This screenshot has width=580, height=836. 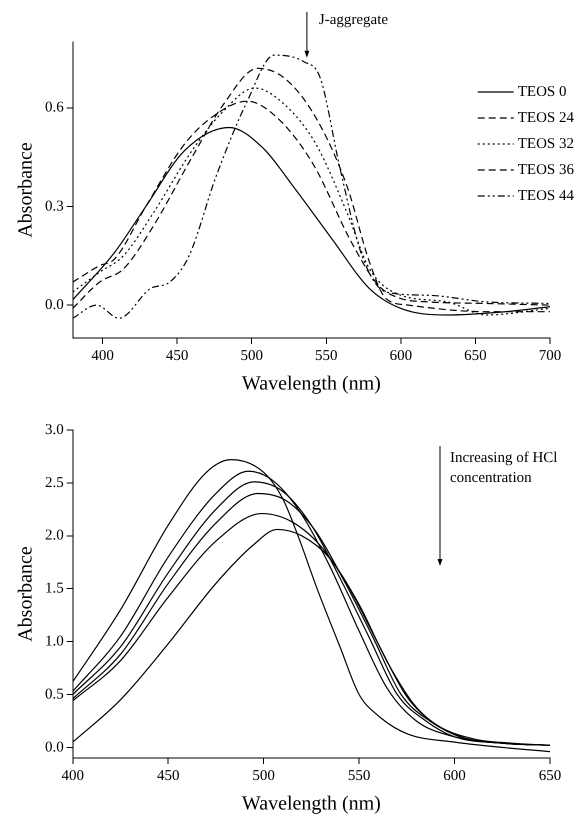 I want to click on y-tick-label: 3.0, so click(x=54, y=430).